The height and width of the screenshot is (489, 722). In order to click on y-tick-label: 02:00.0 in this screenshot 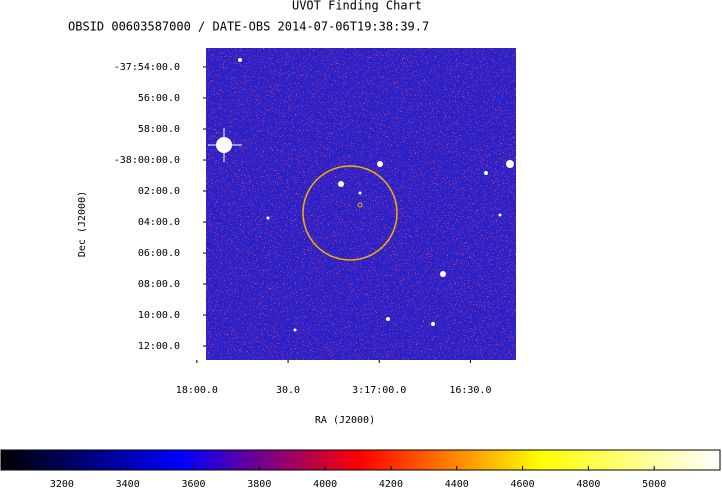, I will do `click(159, 191)`.